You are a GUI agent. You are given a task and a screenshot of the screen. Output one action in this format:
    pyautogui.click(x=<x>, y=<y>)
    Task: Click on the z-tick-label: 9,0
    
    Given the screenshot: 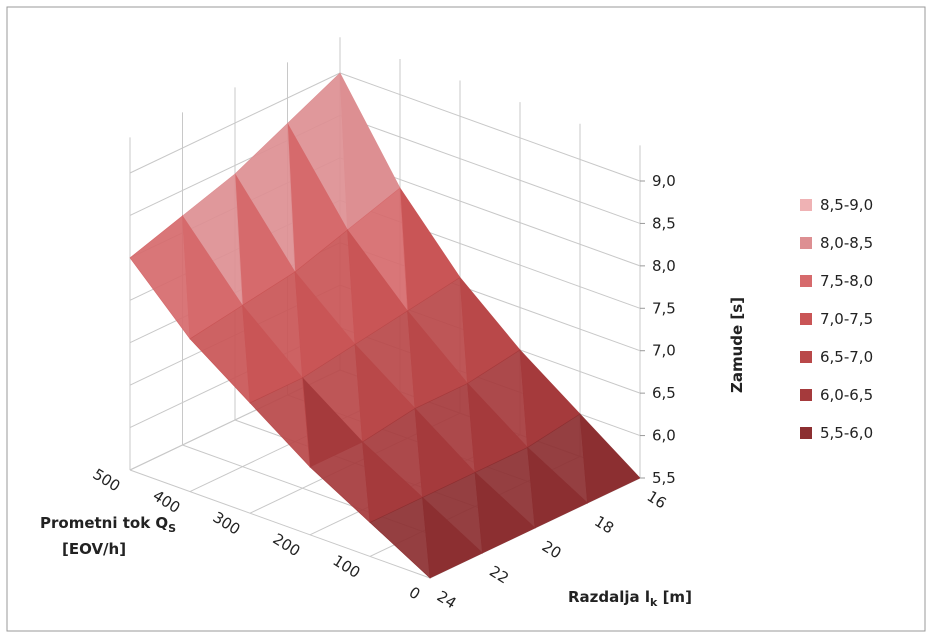 What is the action you would take?
    pyautogui.click(x=664, y=181)
    